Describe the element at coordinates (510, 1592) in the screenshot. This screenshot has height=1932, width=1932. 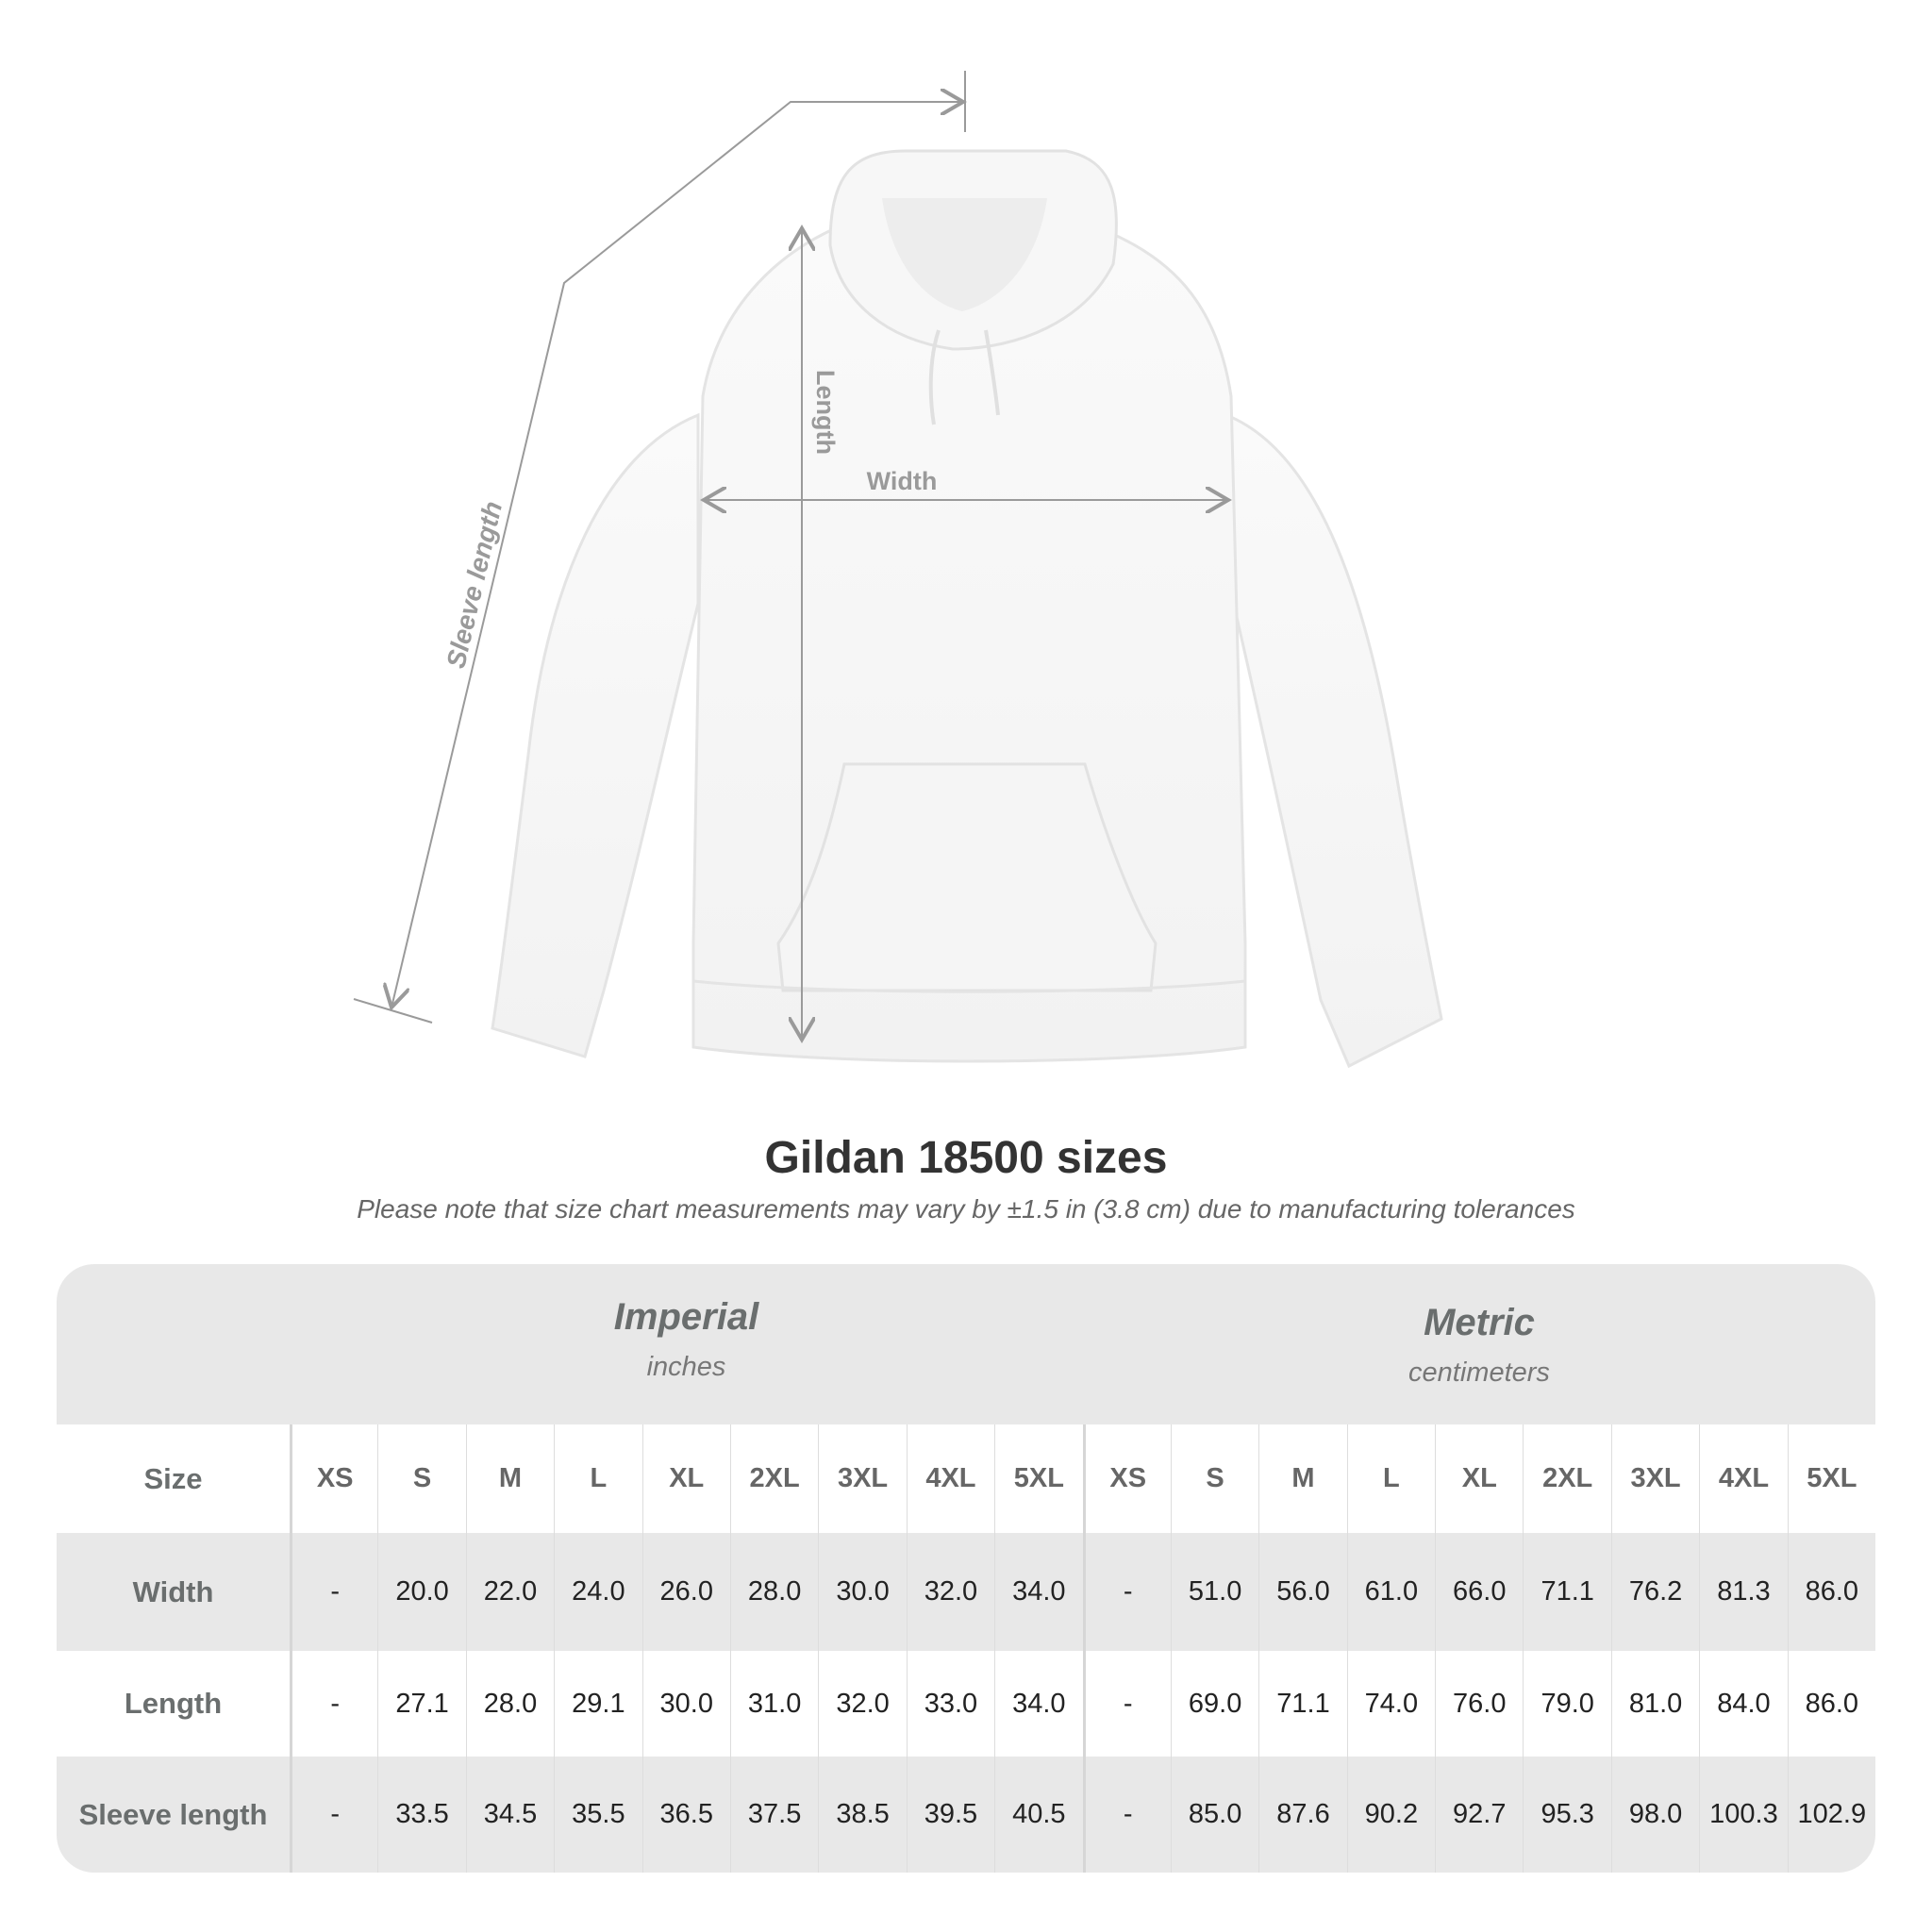
I see `imperial-value-cell: 22.0` at that location.